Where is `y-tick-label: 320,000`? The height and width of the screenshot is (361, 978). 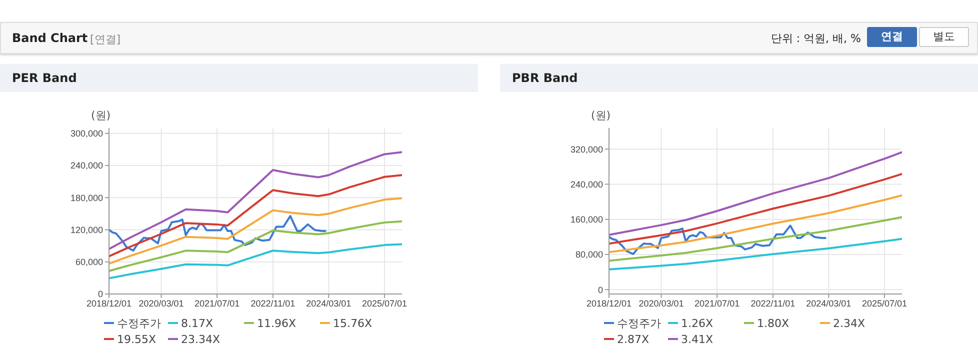 y-tick-label: 320,000 is located at coordinates (586, 149).